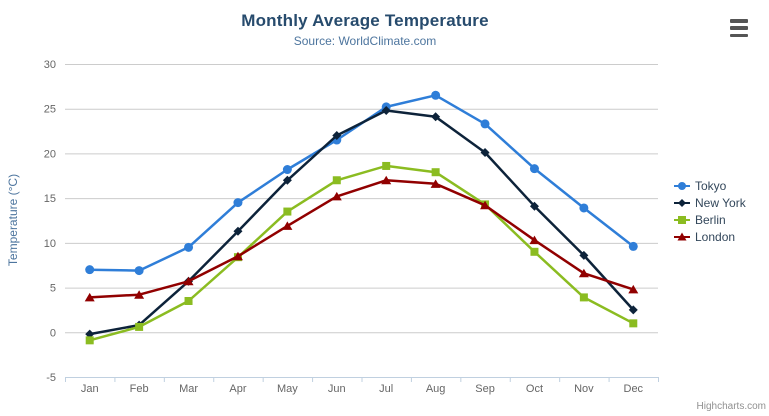  I want to click on export-menu-button, so click(740, 28).